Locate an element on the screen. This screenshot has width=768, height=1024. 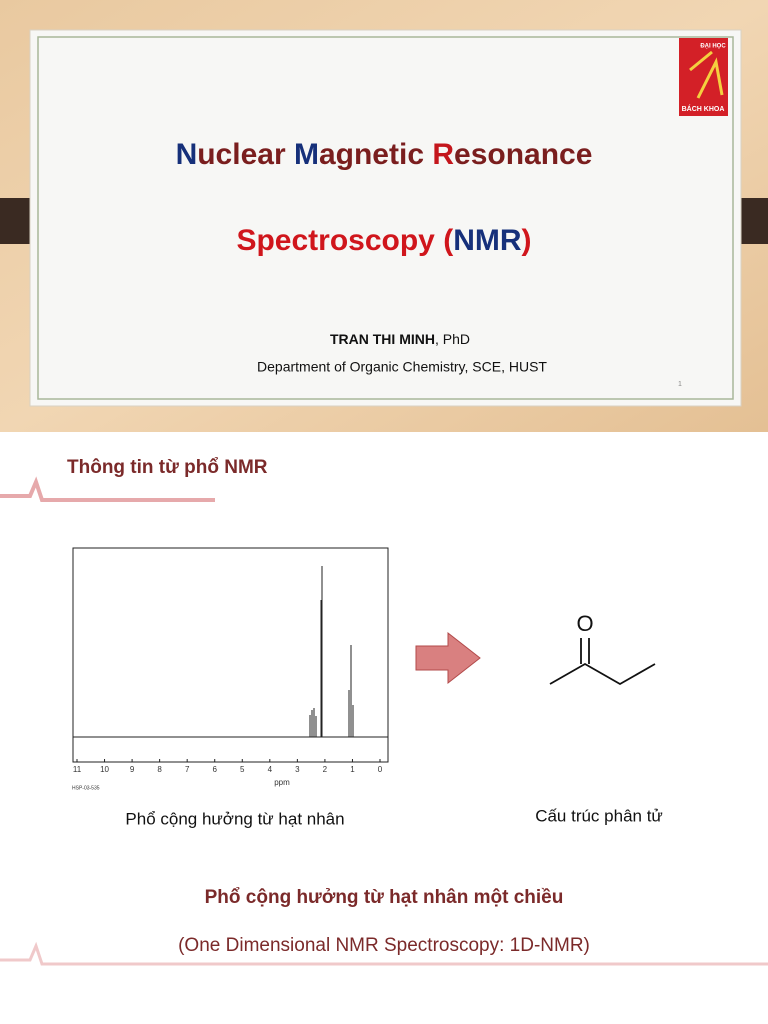
tick-label: 3 is located at coordinates (297, 769).